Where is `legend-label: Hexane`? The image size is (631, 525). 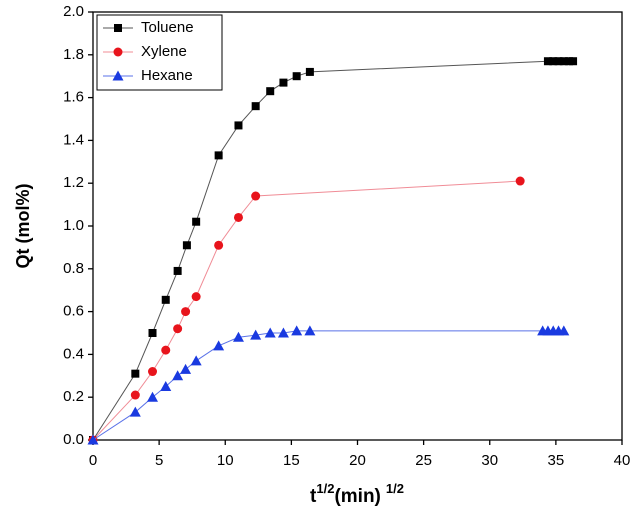 legend-label: Hexane is located at coordinates (167, 75).